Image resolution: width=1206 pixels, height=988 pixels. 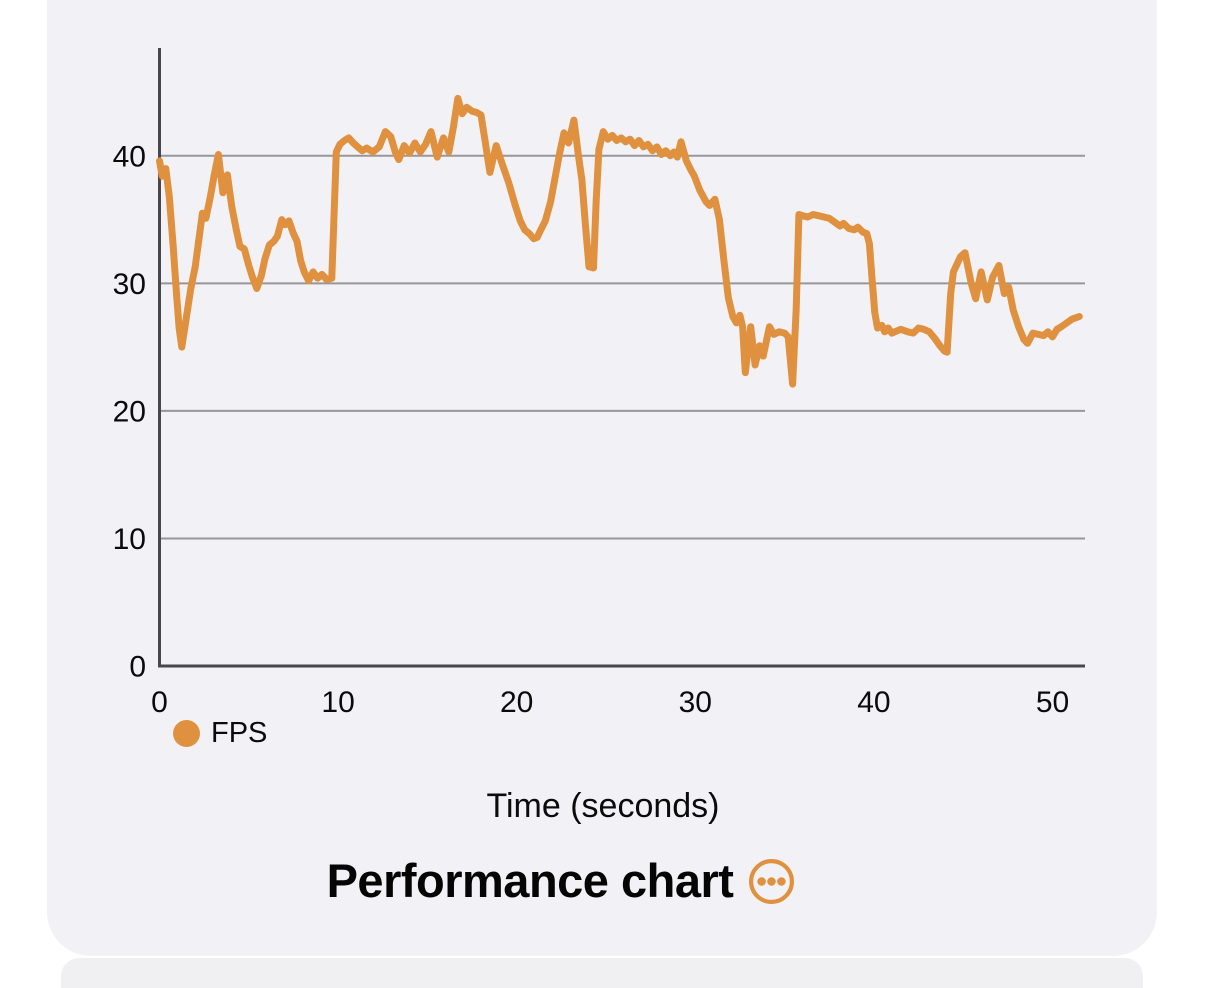 I want to click on stacked-card-peek, so click(x=602, y=973).